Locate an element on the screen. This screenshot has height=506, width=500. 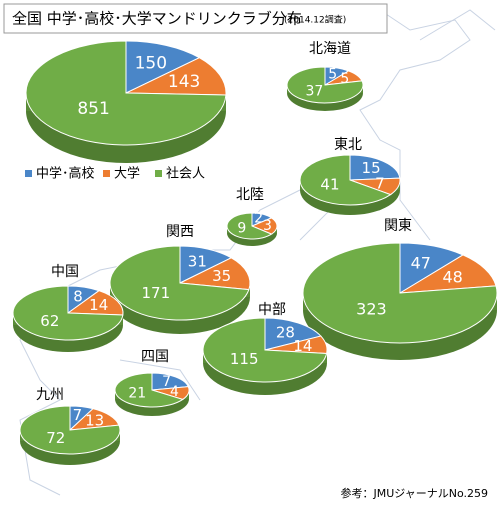
value-label: 851 is located at coordinates (93, 109).